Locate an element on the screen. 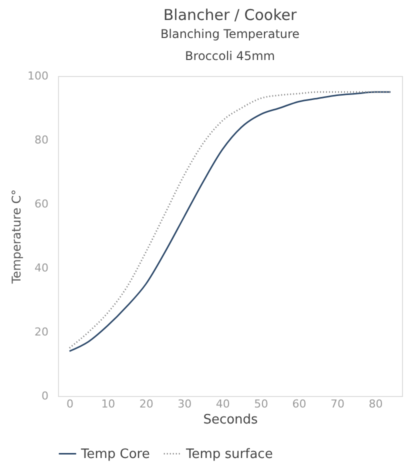 The height and width of the screenshot is (471, 417). text: Broccoli 45mm is located at coordinates (230, 56).